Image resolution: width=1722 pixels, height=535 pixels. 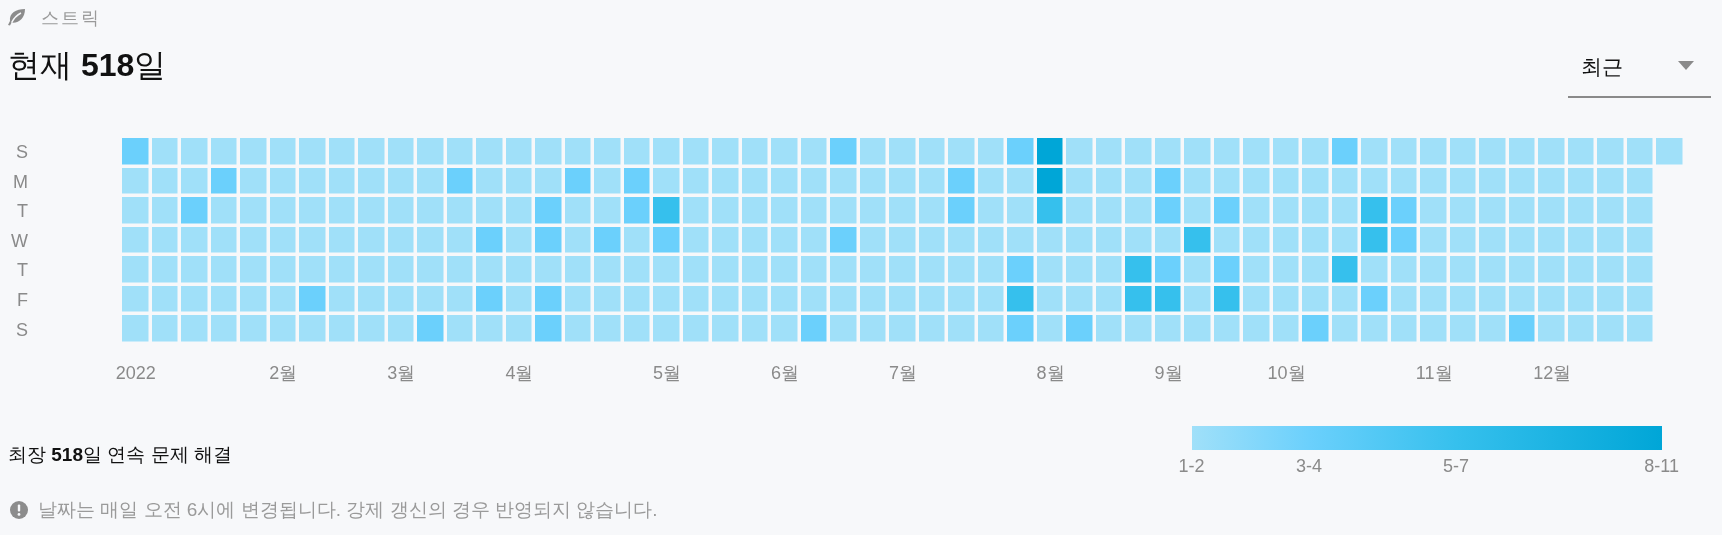 I want to click on x-tick-label: 3월, so click(x=401, y=373).